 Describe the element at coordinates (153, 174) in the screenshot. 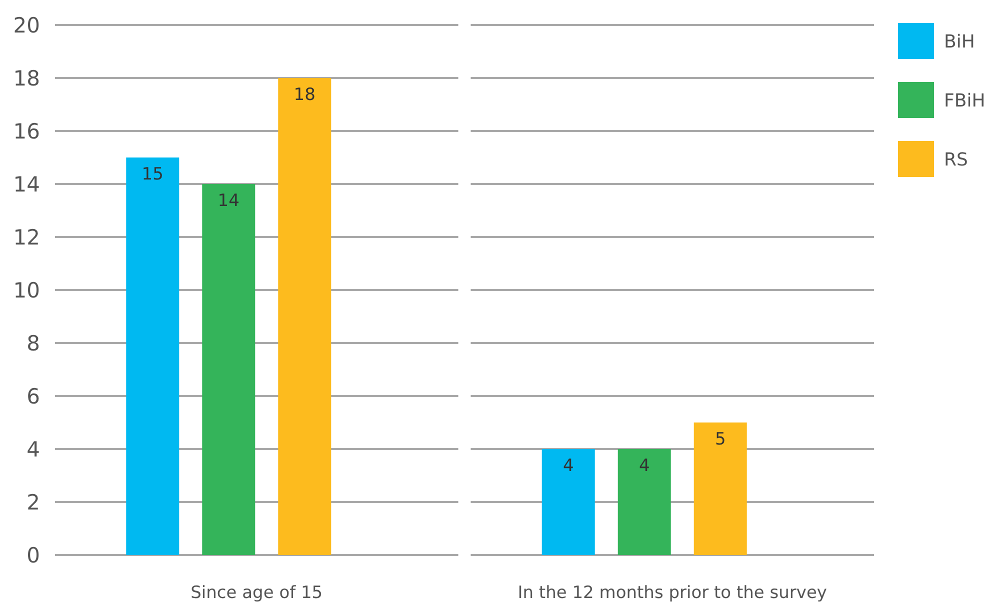

I see `data-label: 15` at that location.